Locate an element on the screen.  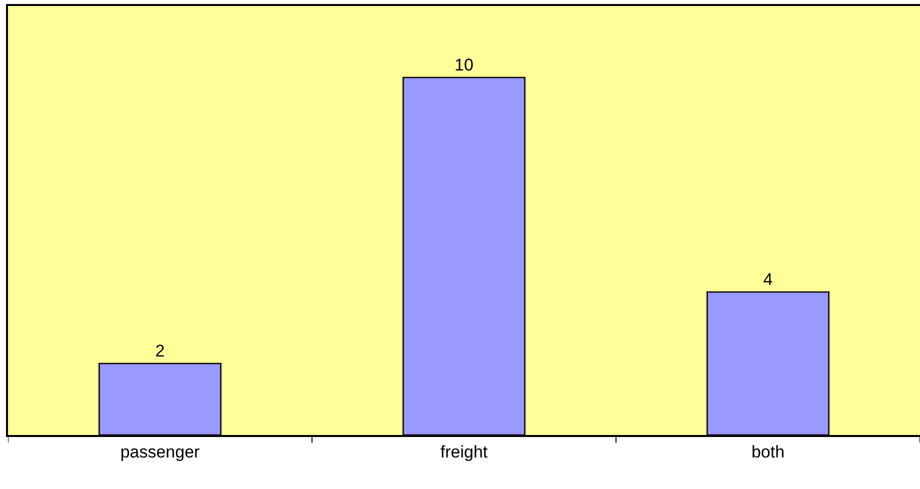
data-label: 10 is located at coordinates (464, 65).